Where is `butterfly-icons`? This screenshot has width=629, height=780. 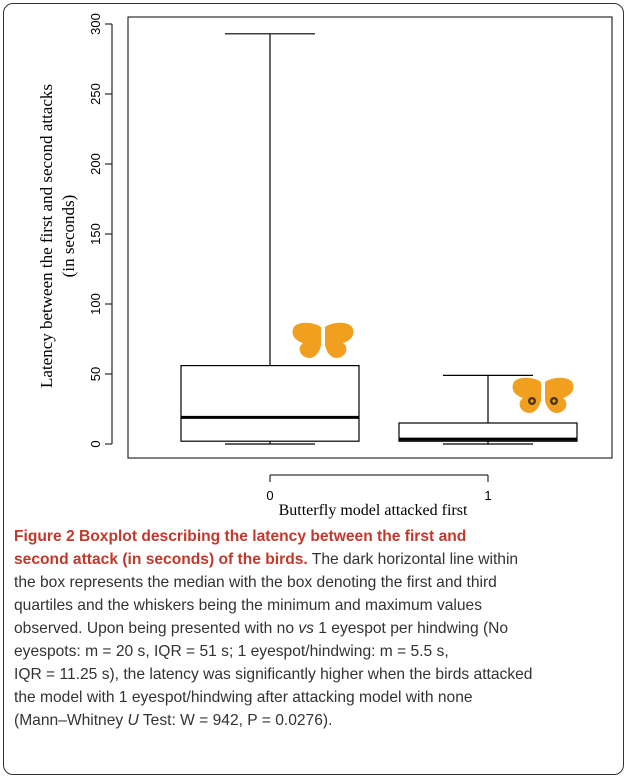 butterfly-icons is located at coordinates (433, 367).